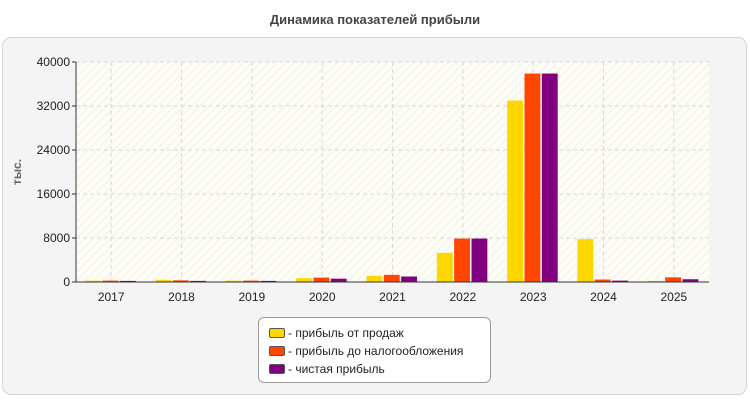  I want to click on legend-item-net-profit: - чистая прибыль, so click(379, 369).